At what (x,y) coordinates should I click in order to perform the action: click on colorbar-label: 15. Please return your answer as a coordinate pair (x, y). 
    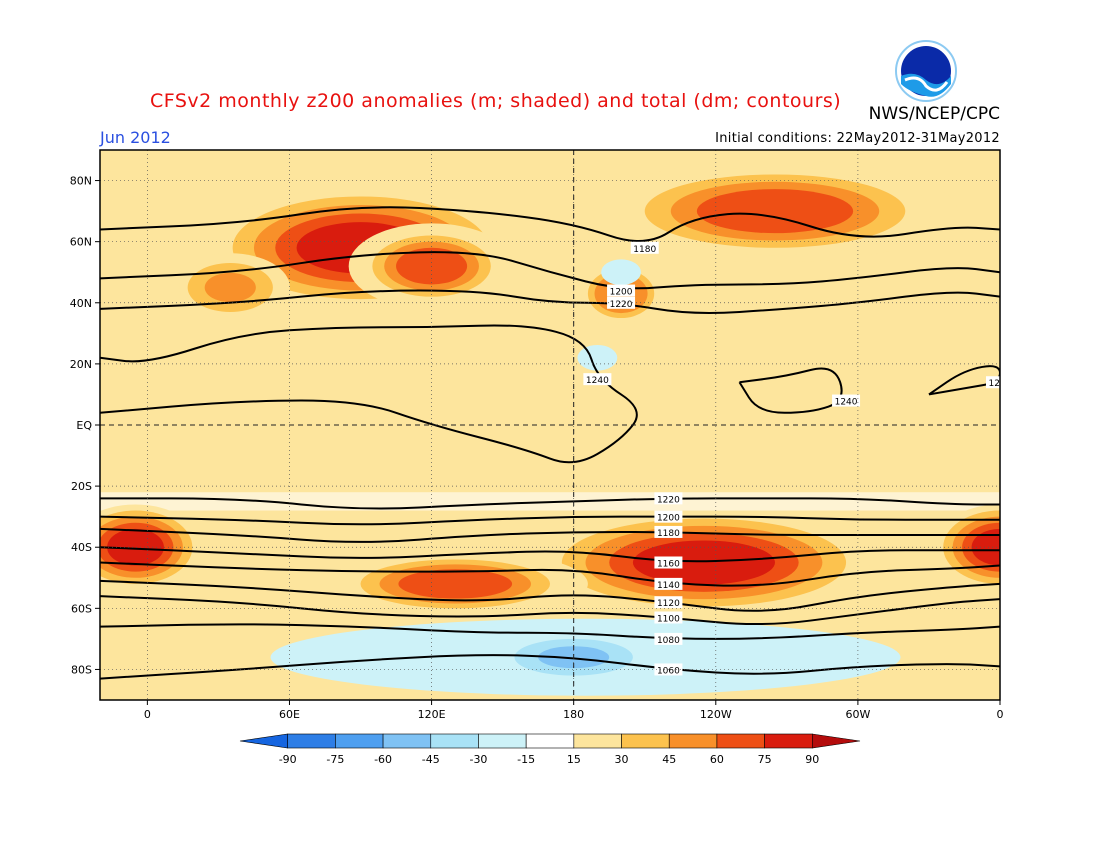
    Looking at the image, I should click on (574, 759).